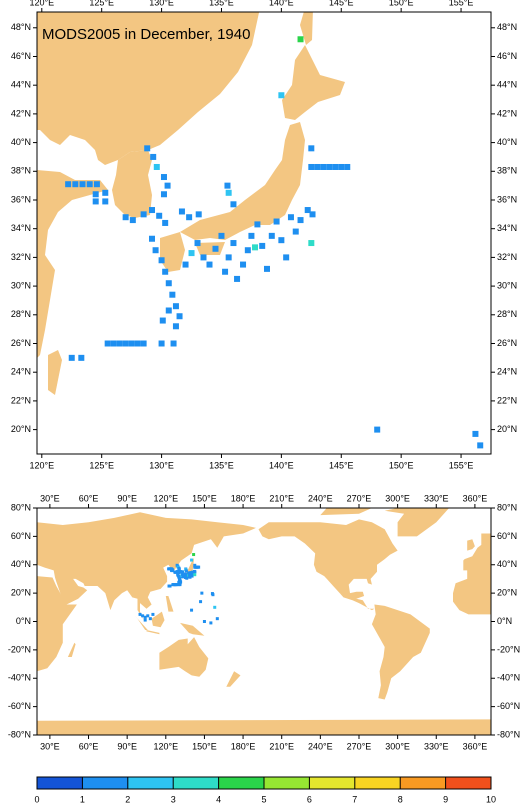  Describe the element at coordinates (243, 498) in the screenshot. I see `x-tick-label: 180°E` at that location.